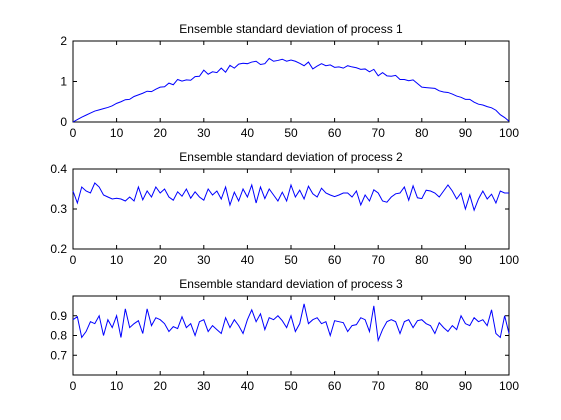  Describe the element at coordinates (379, 260) in the screenshot. I see `x-tick-label-2: 70` at that location.